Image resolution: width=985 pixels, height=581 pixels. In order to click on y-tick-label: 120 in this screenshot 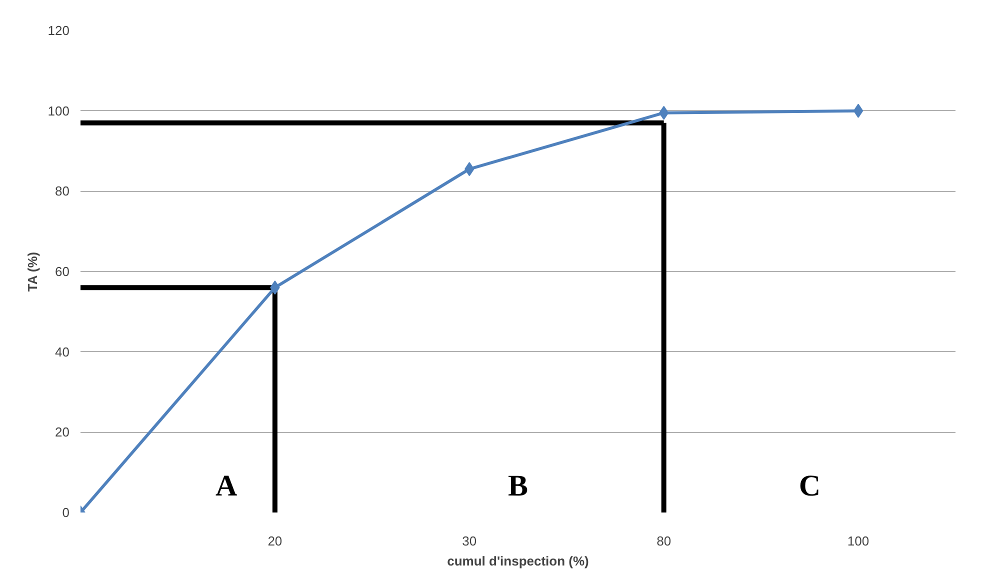, I will do `click(59, 30)`.